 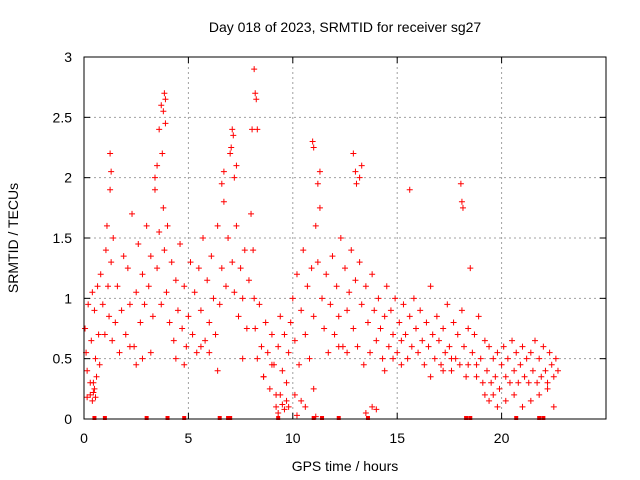 I want to click on y-tick-label: 2, so click(x=68, y=178).